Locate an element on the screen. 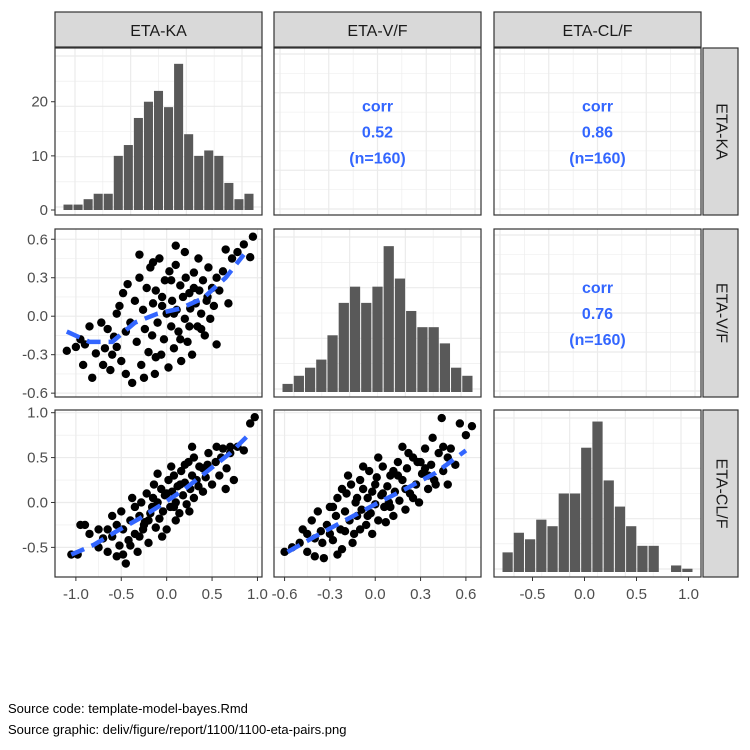 Image resolution: width=750 pixels, height=750 pixels. corr-title: corr is located at coordinates (377, 107).